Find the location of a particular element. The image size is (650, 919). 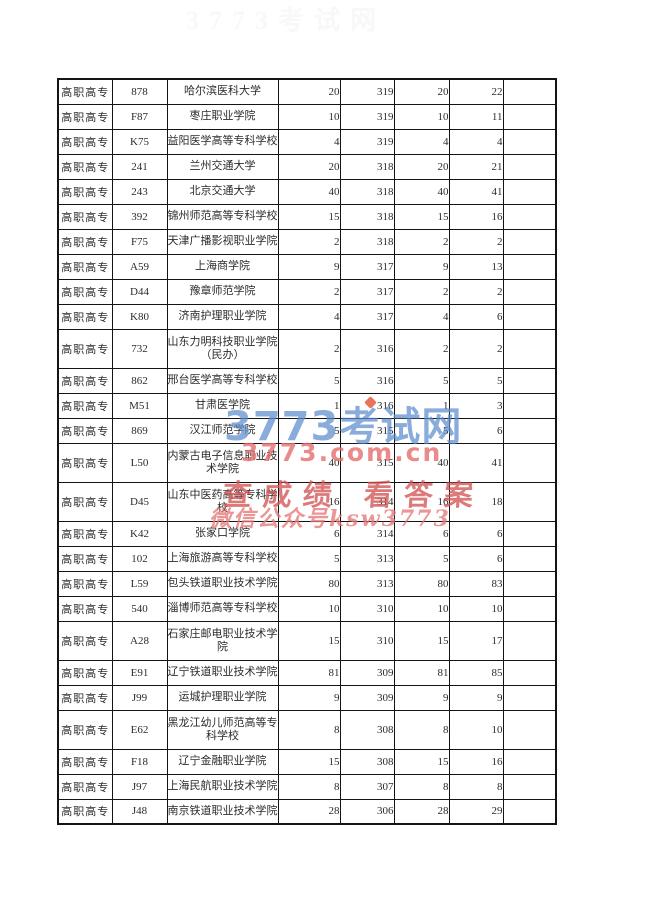

table-row: 高职高专 D44 豫章师范学院 2 317 2 2 is located at coordinates (307, 291).